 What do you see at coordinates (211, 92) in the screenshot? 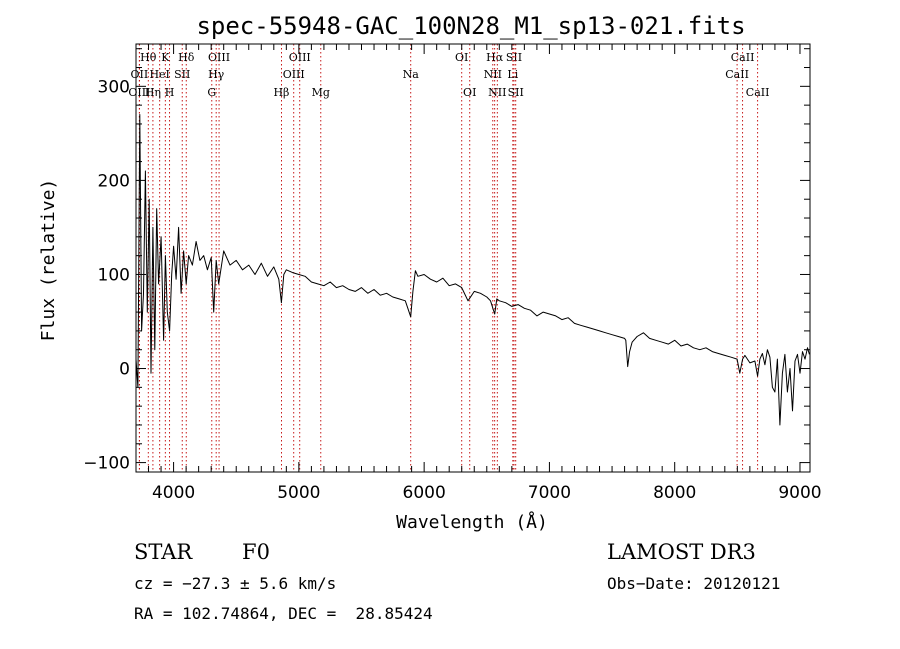
I see `spectral-line-label: G` at bounding box center [211, 92].